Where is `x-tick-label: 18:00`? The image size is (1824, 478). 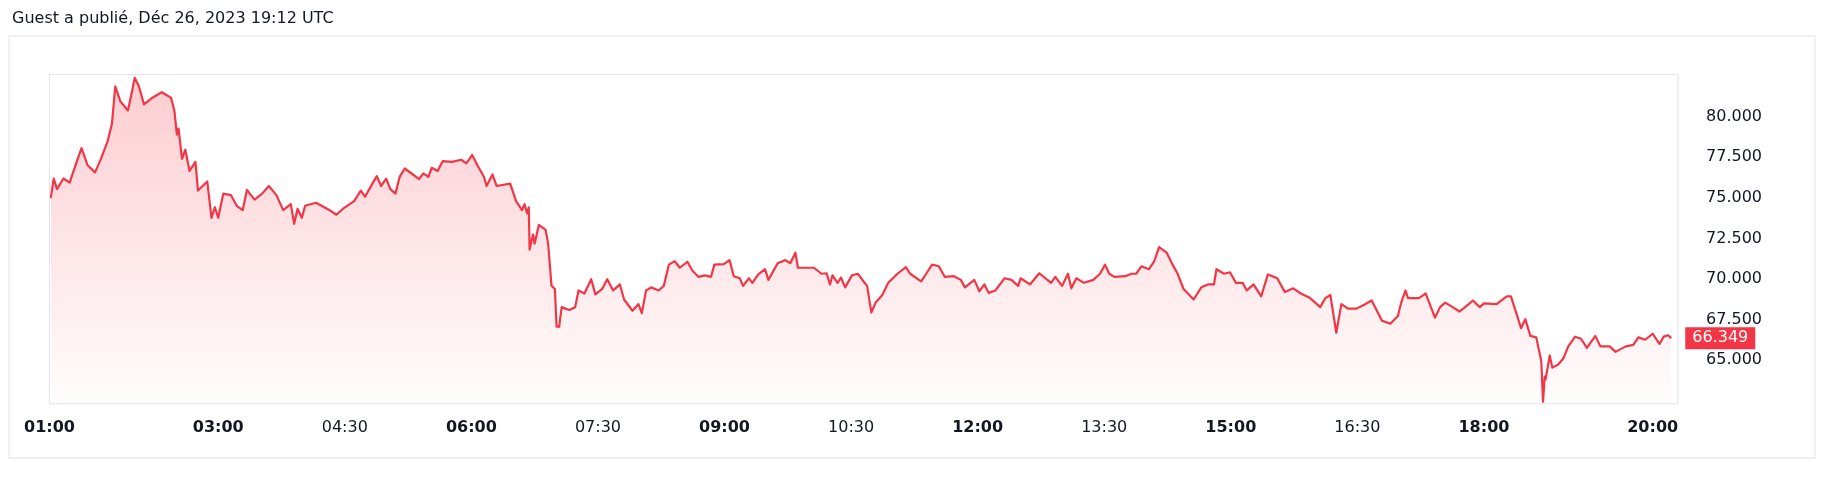 x-tick-label: 18:00 is located at coordinates (1484, 426).